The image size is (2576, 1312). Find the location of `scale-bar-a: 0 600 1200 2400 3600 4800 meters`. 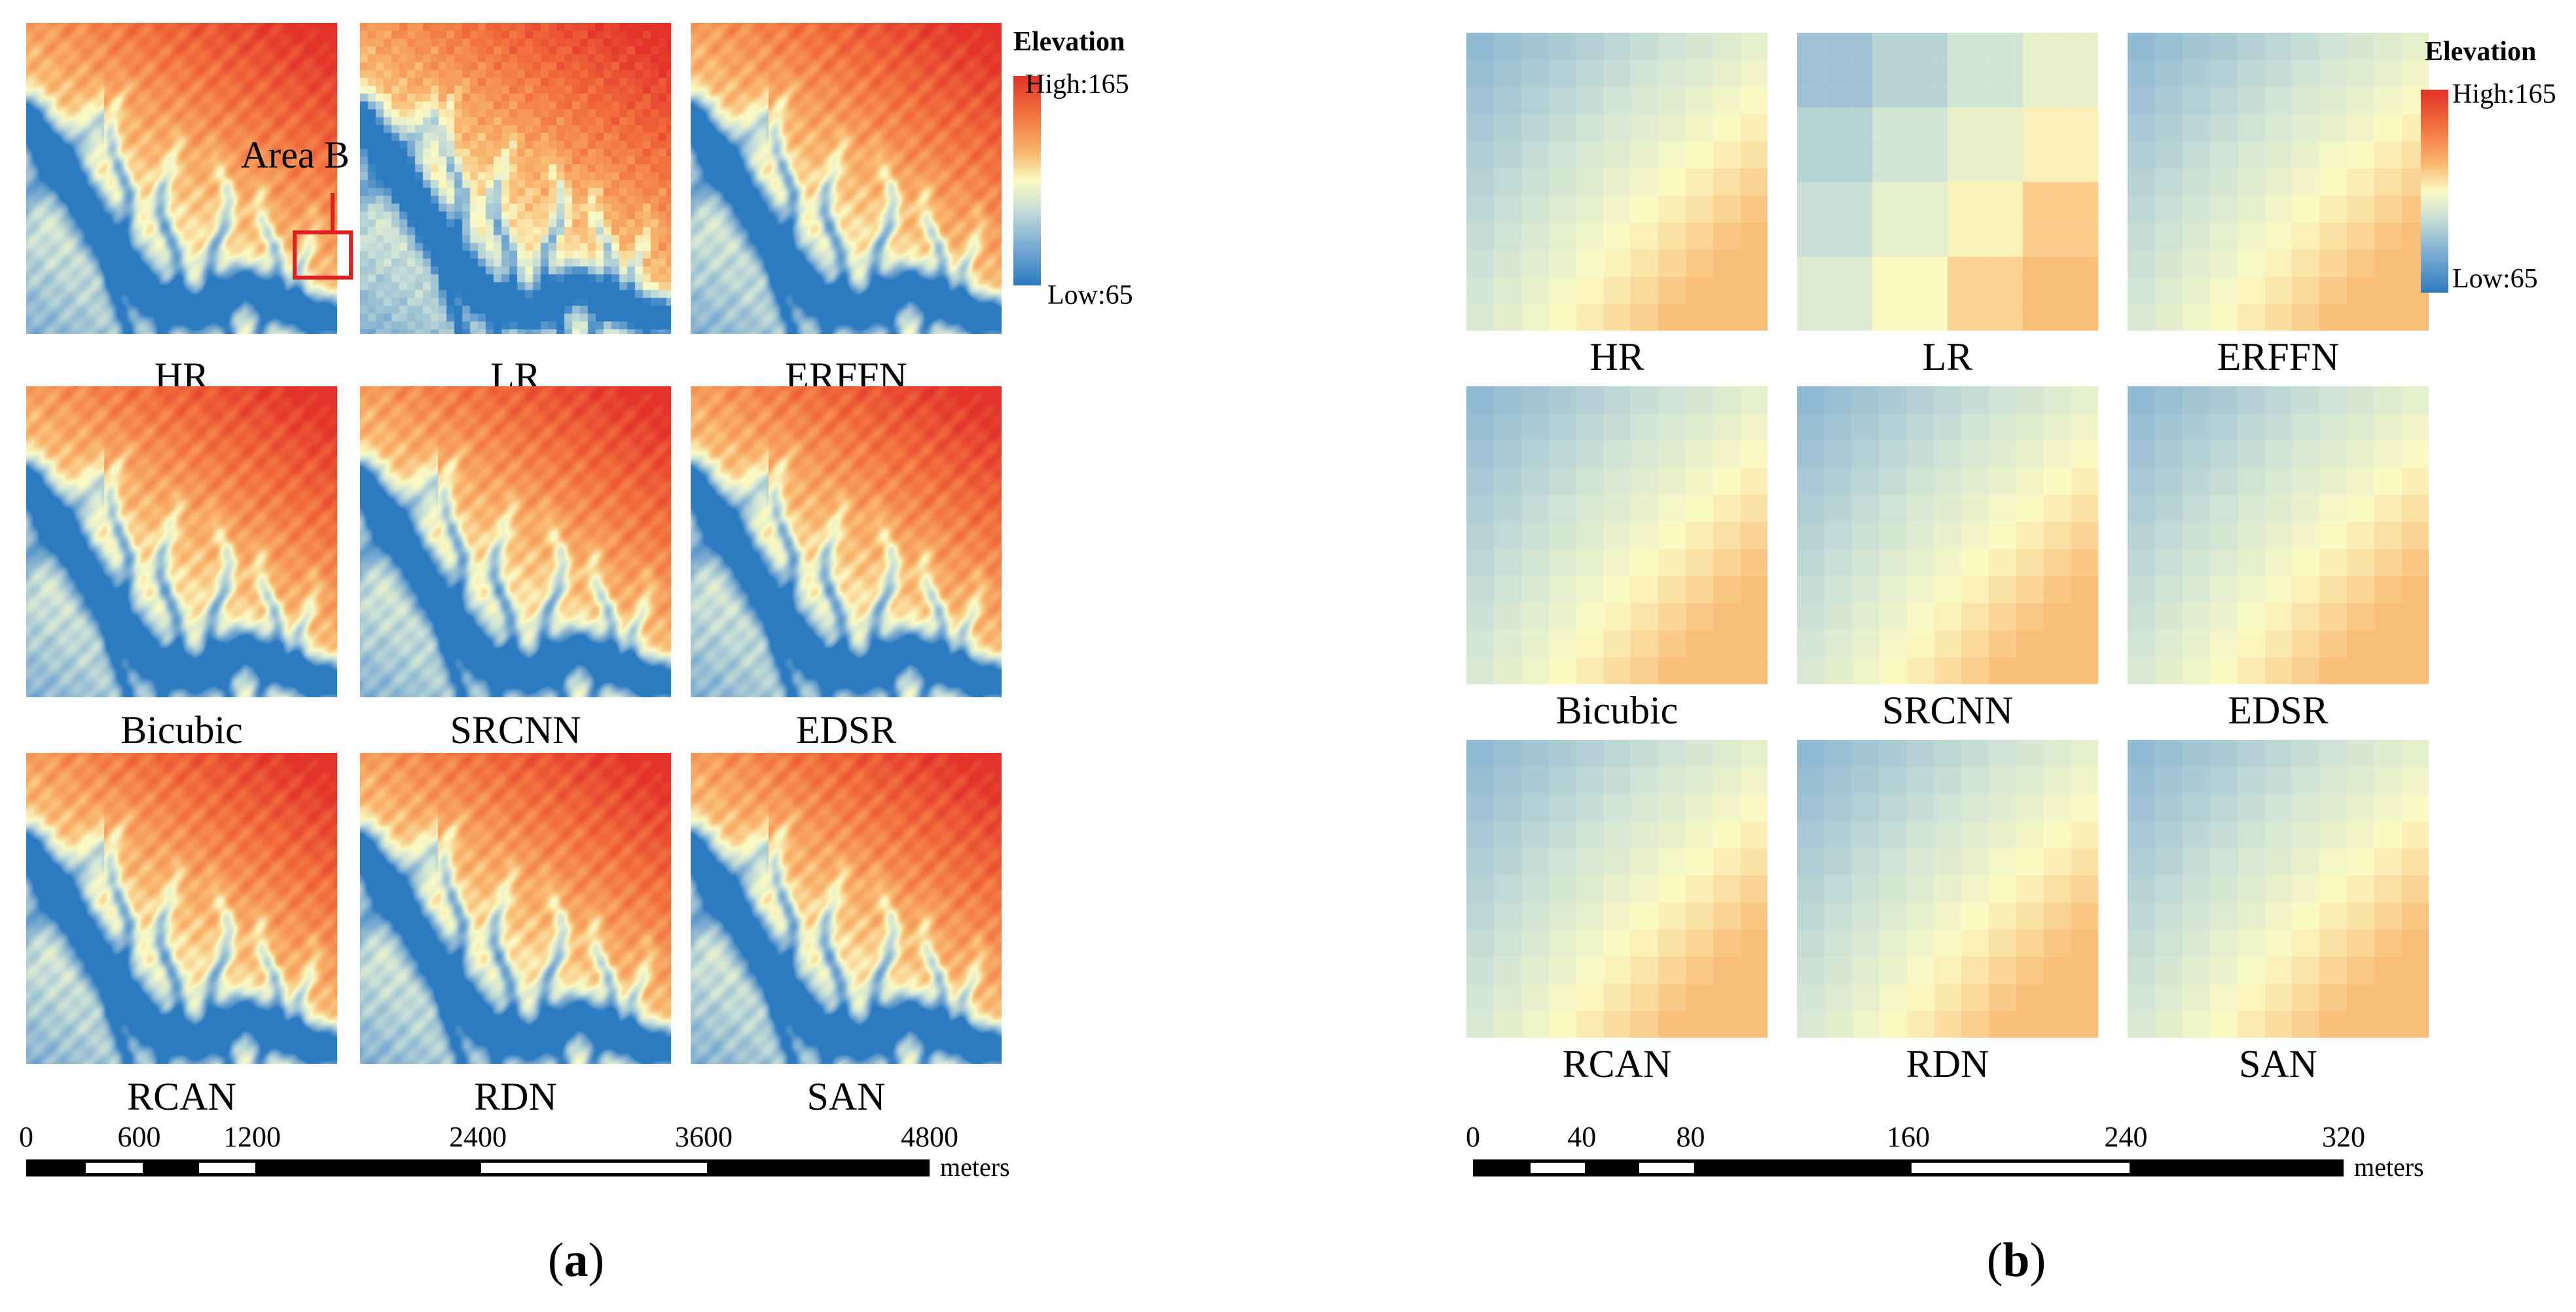

scale-bar-a: 0 600 1200 2400 3600 4800 meters is located at coordinates (540, 1154).